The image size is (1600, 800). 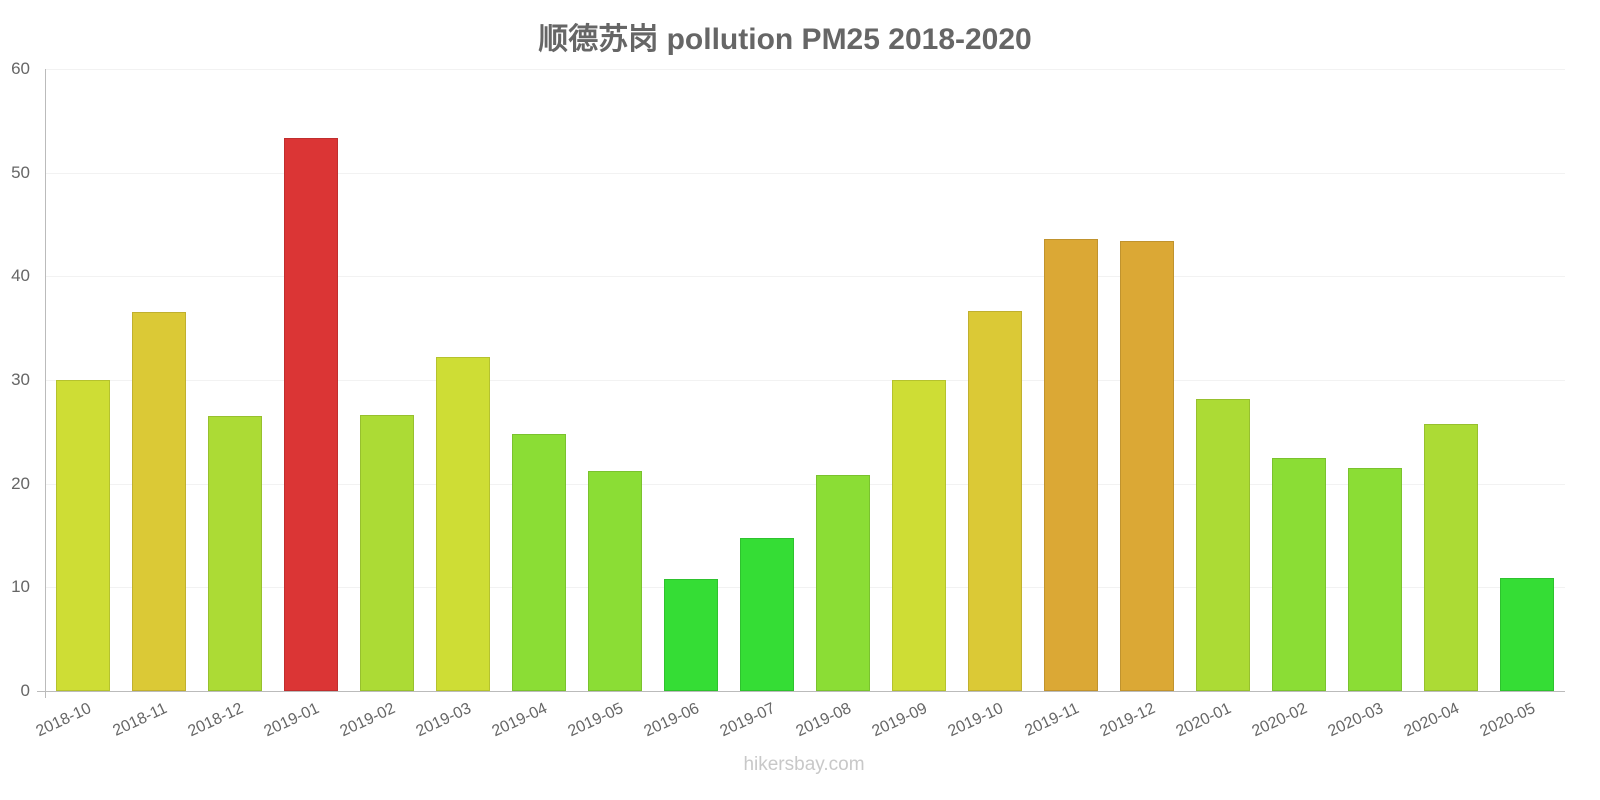 I want to click on y-tick-label: 20, so click(x=20, y=483).